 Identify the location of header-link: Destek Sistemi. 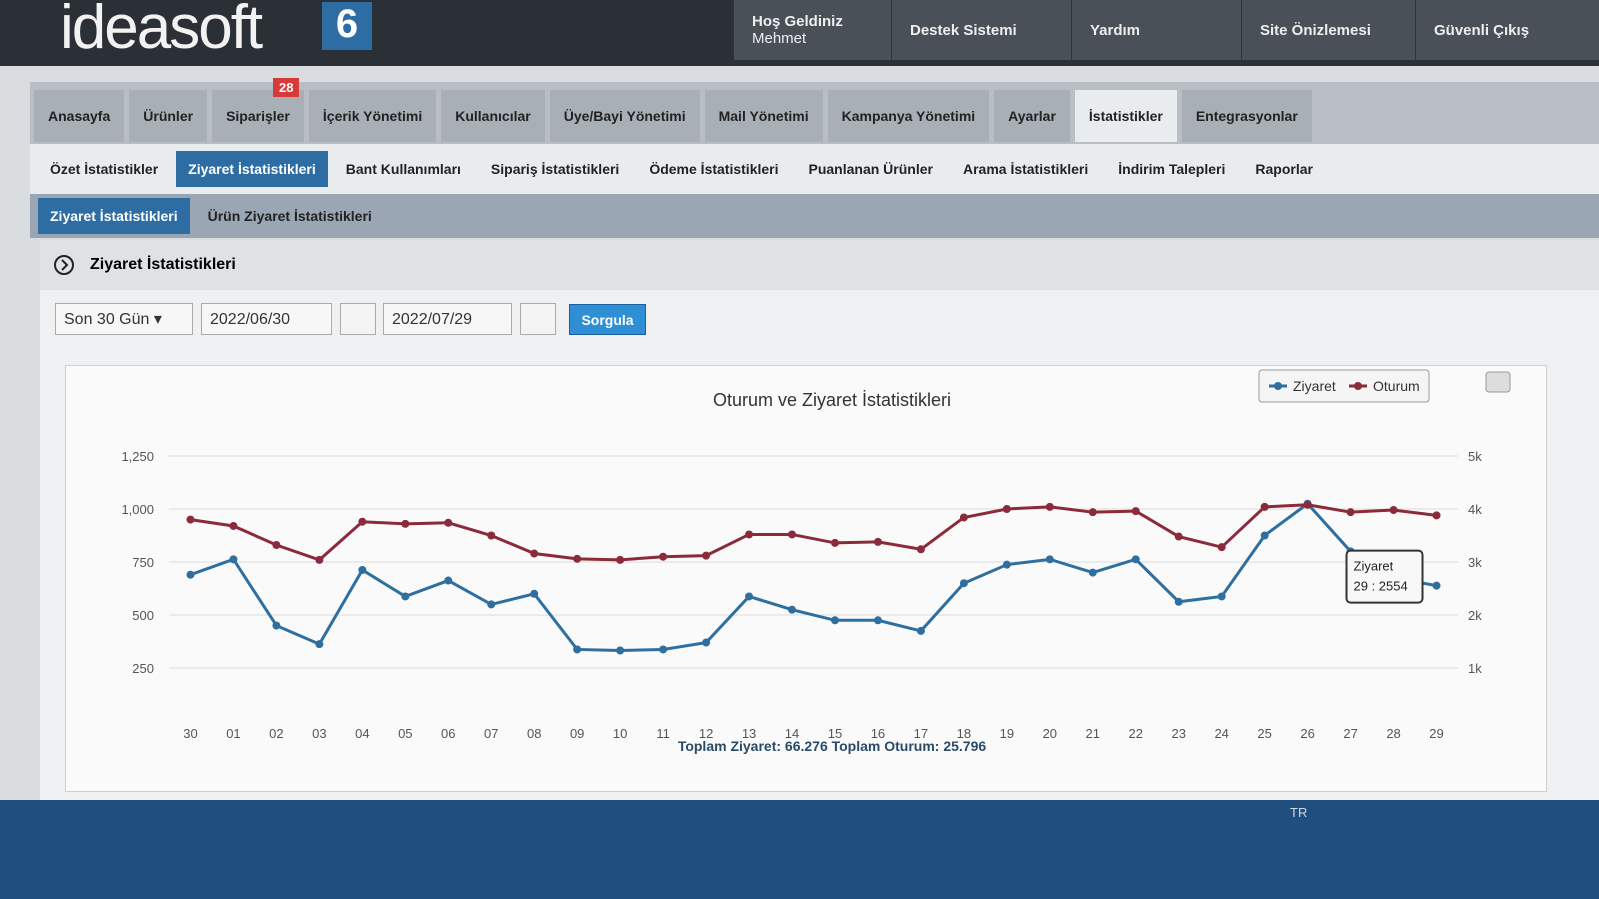
(981, 30).